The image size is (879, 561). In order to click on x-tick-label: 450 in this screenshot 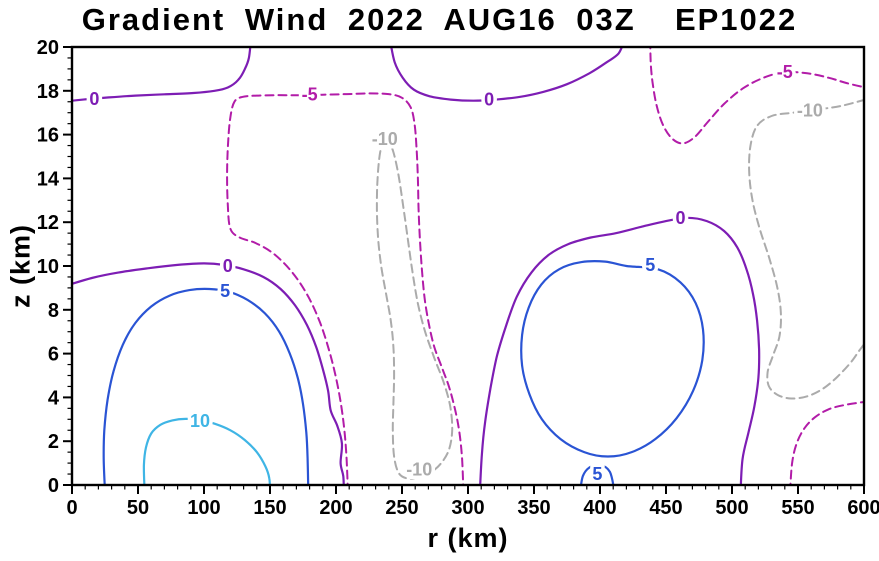, I will do `click(665, 508)`.